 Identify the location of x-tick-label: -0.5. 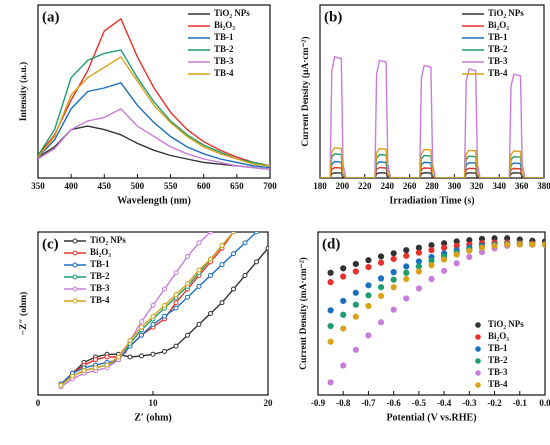
(419, 403).